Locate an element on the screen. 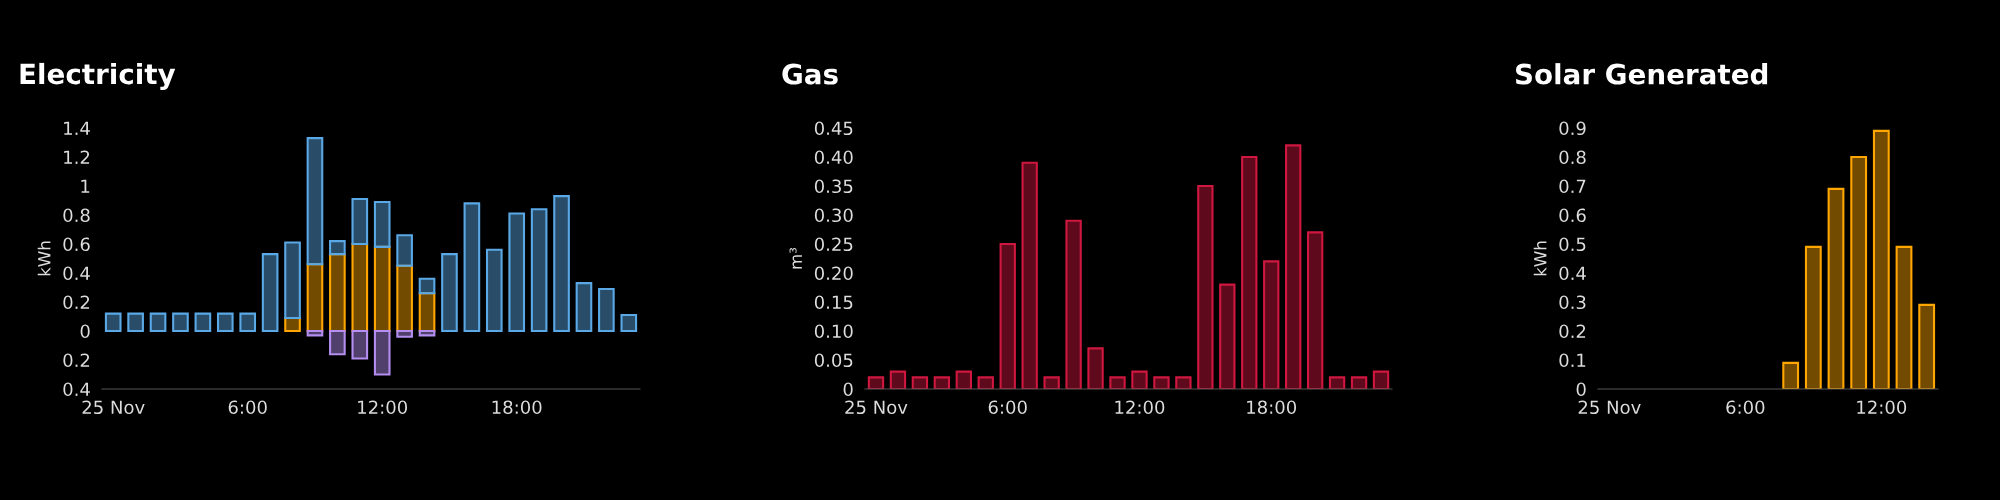 This screenshot has height=500, width=2000. y-tick-label: 1.4 is located at coordinates (77, 128).